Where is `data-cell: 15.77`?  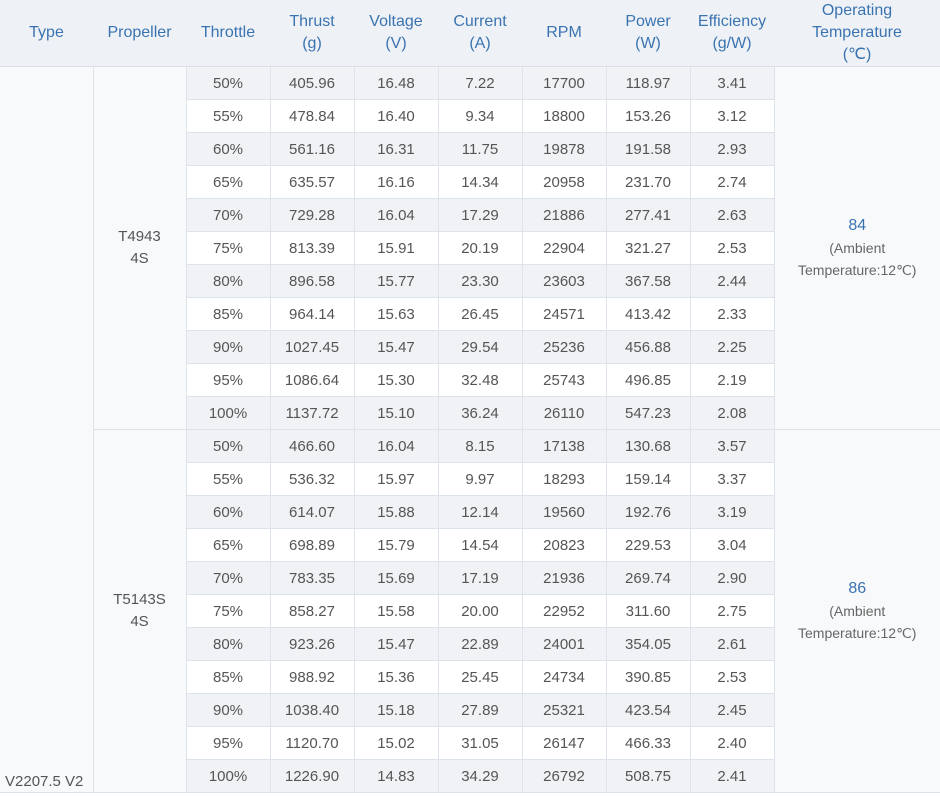 data-cell: 15.77 is located at coordinates (396, 281).